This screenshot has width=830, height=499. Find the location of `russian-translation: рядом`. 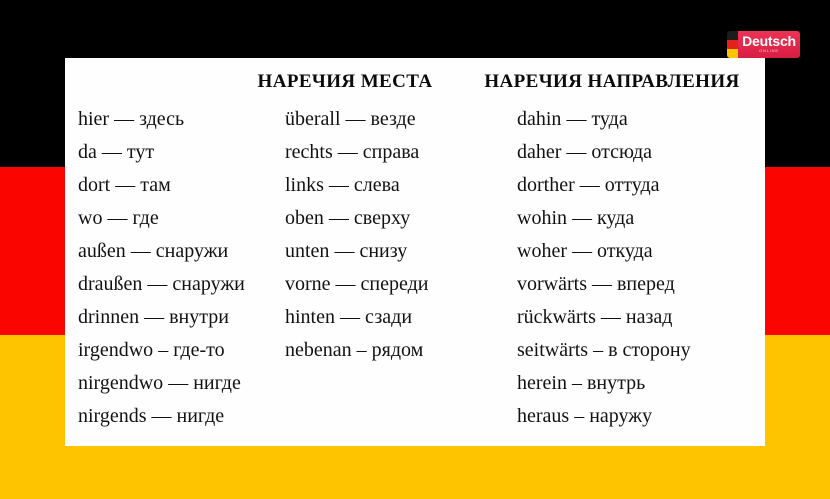

russian-translation: рядом is located at coordinates (397, 350).